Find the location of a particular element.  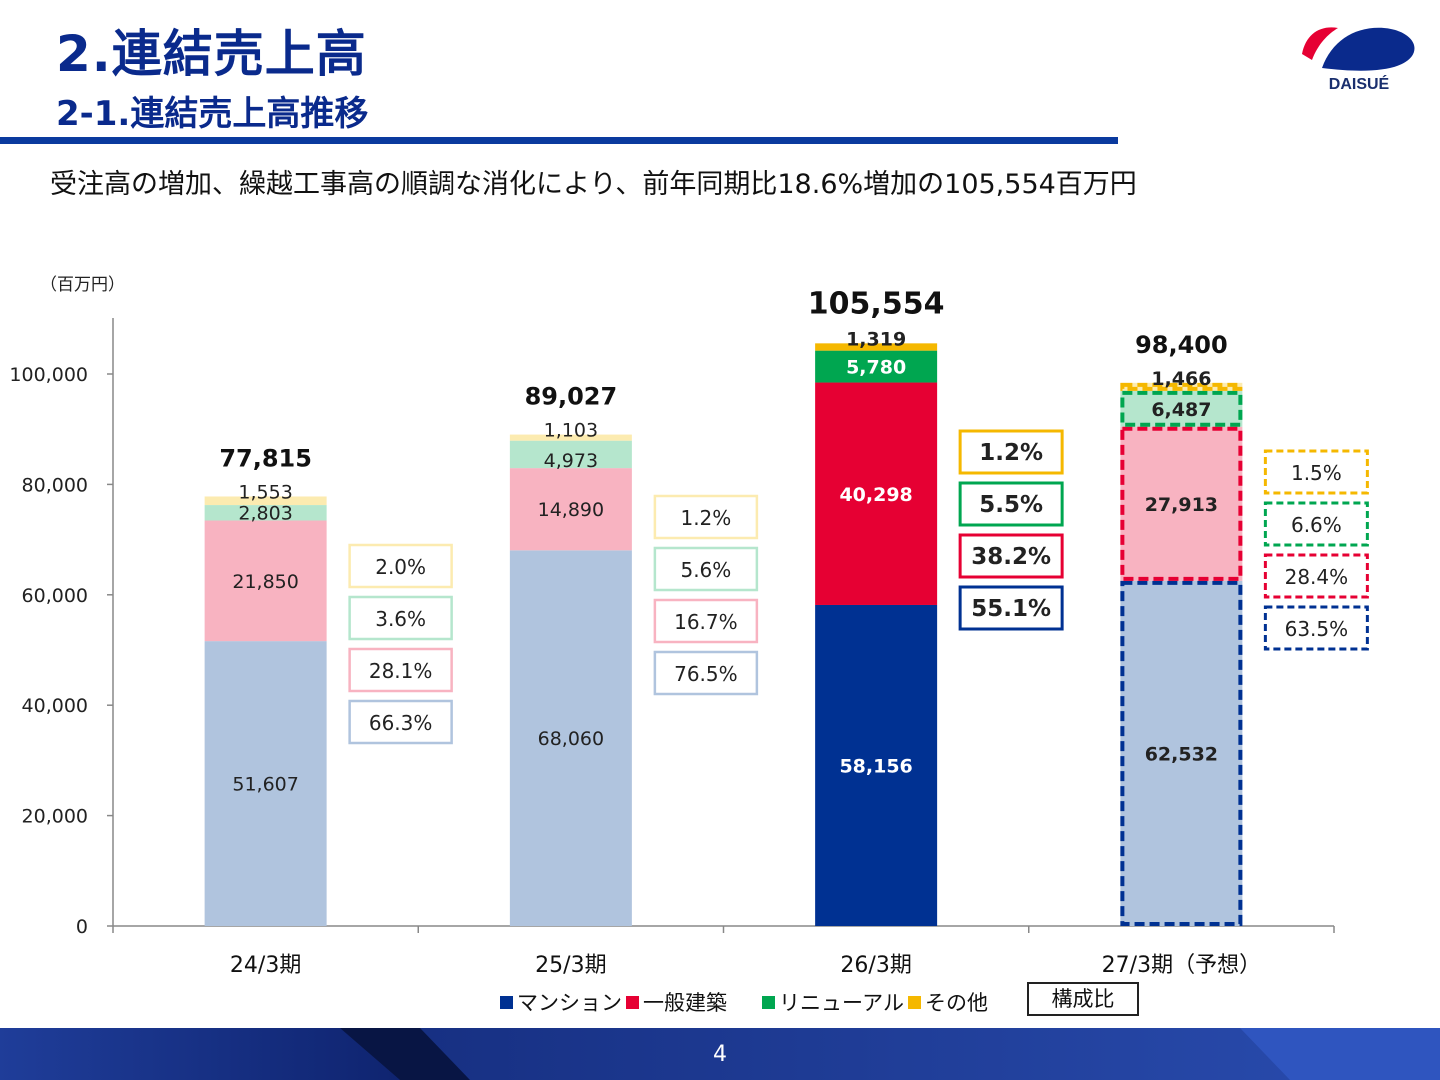

segment-label: 68,060 is located at coordinates (571, 739).